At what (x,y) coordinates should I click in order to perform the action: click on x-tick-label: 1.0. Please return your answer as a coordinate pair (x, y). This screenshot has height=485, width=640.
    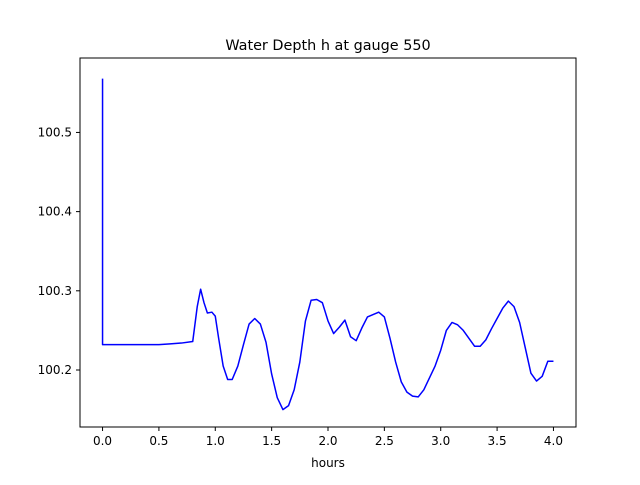
    Looking at the image, I should click on (215, 441).